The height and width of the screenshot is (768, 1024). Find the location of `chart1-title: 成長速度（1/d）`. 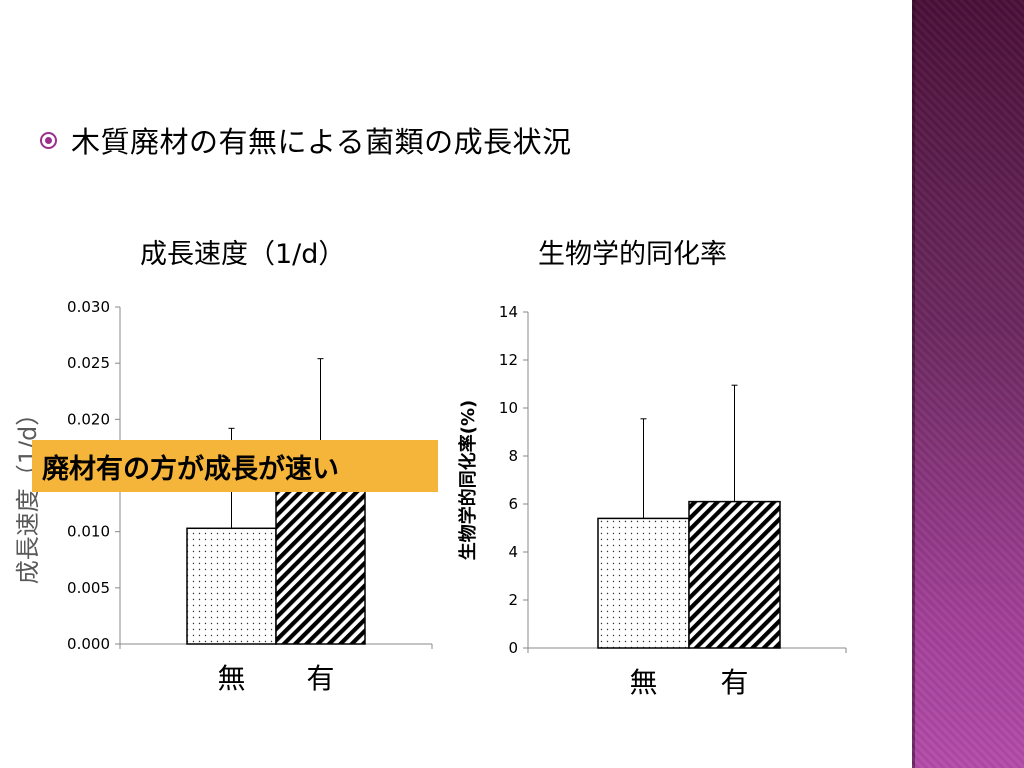

chart1-title: 成長速度（1/d） is located at coordinates (243, 254).